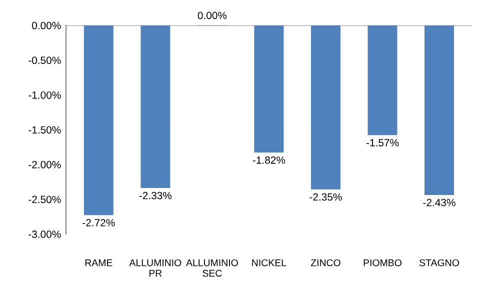 The image size is (489, 282). I want to click on y-tick-label: -0.50%, so click(44, 60).